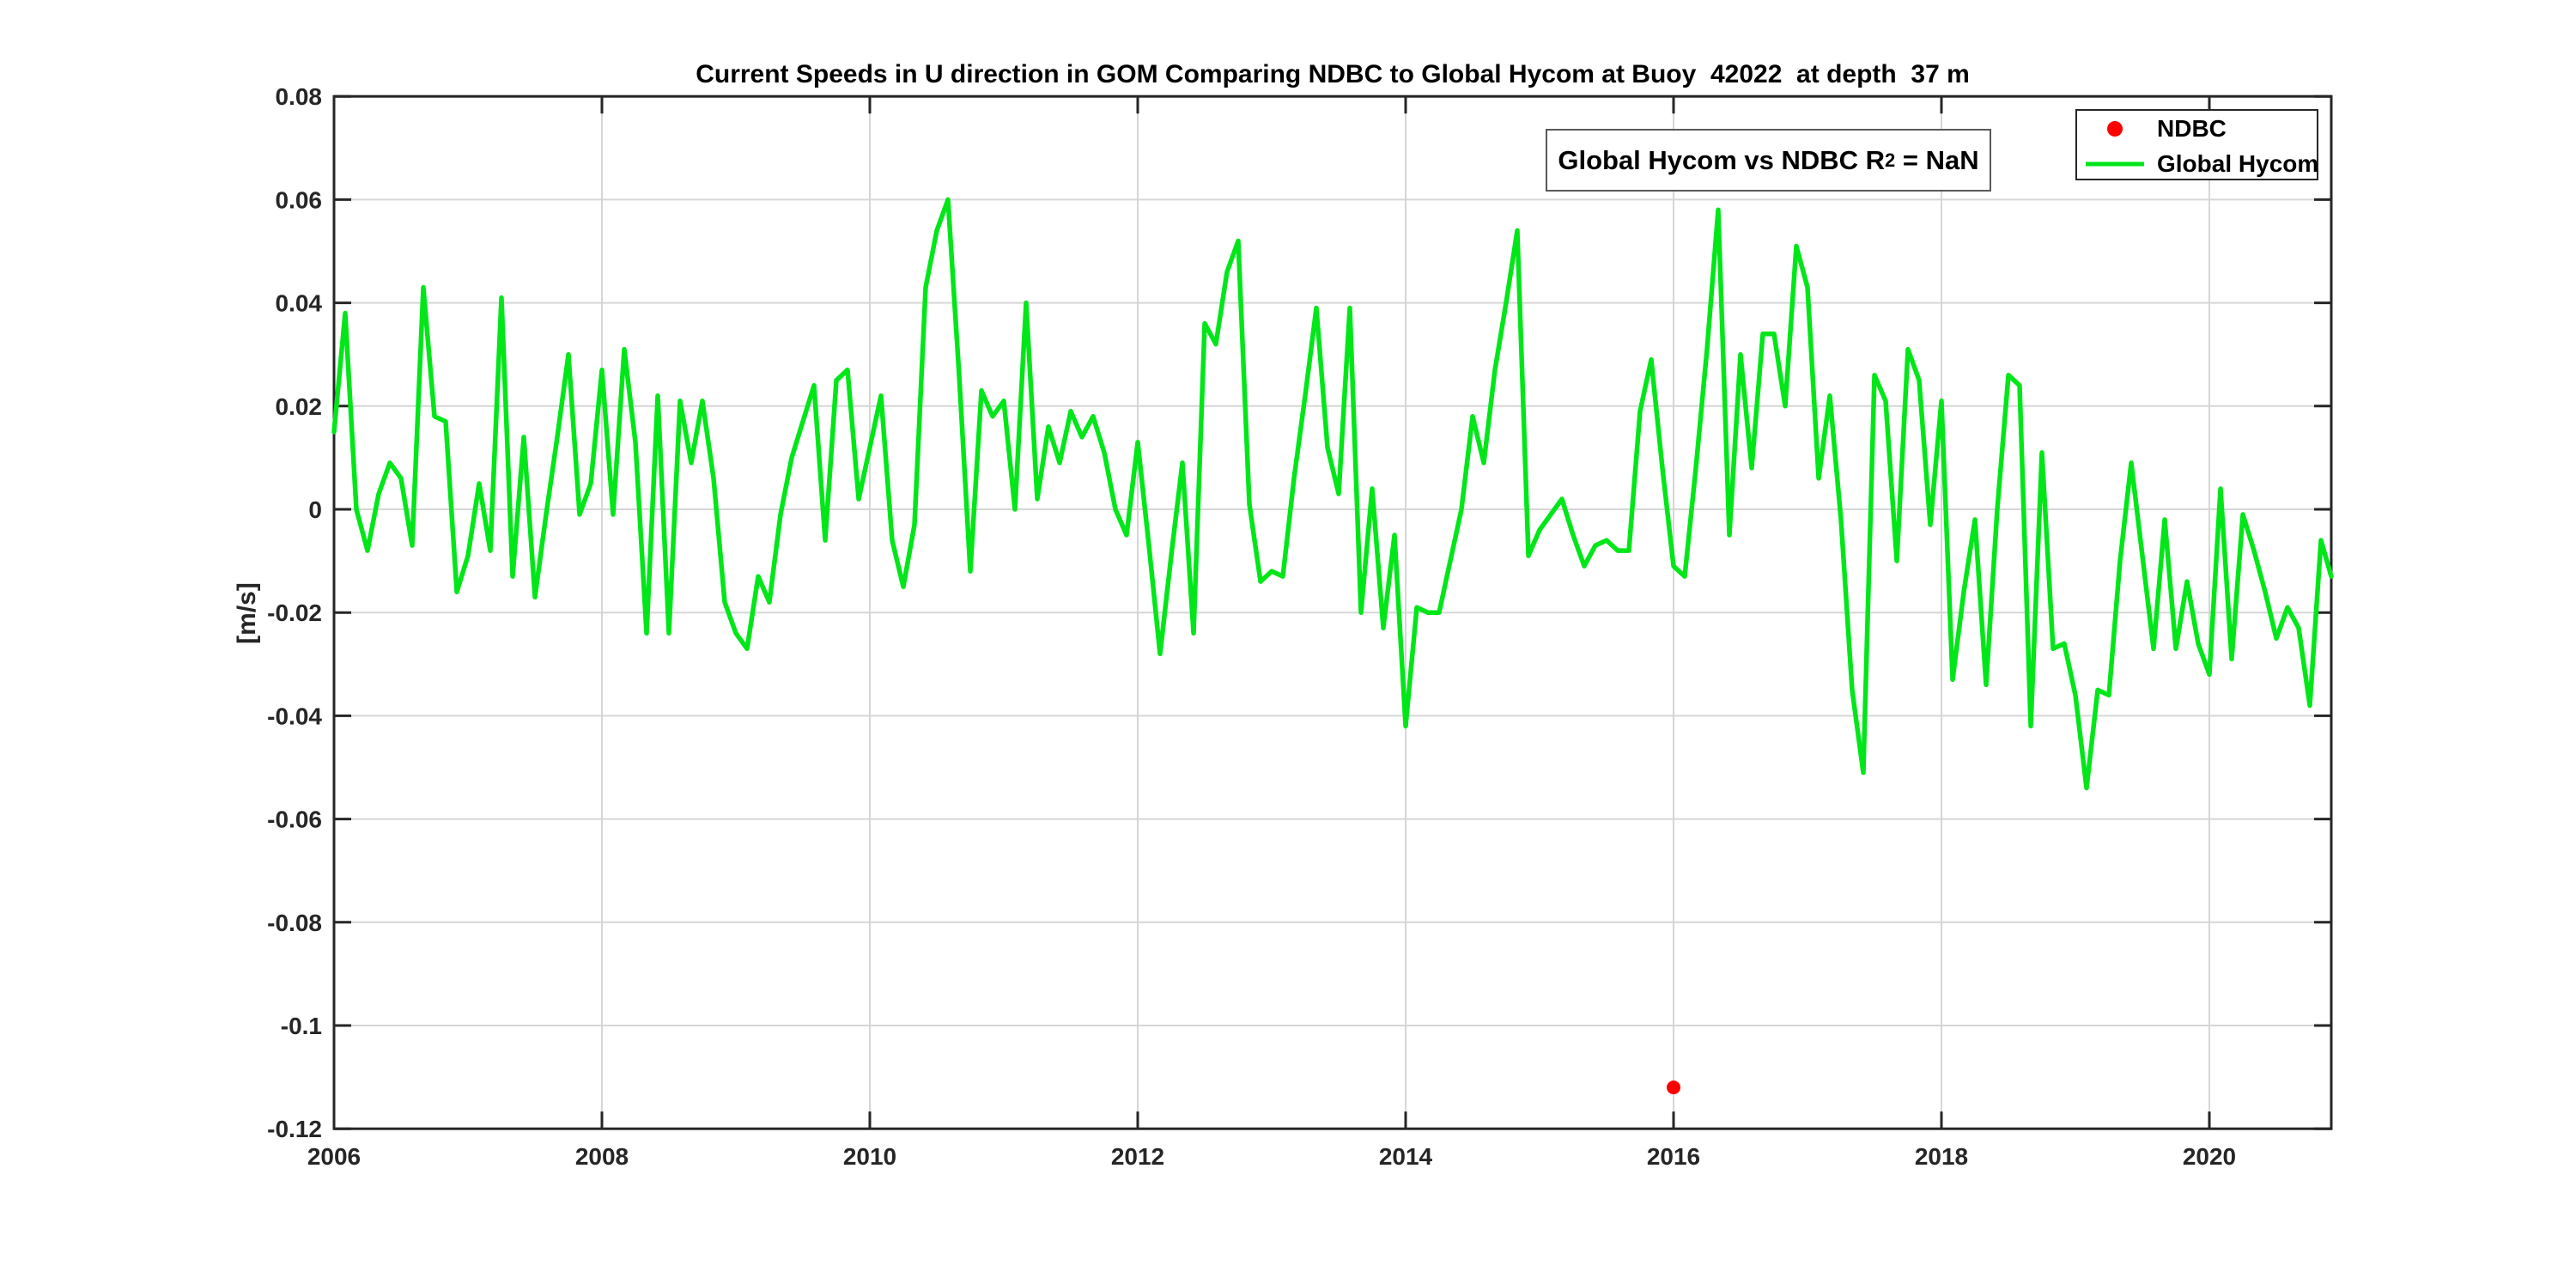 This screenshot has height=1272, width=2576. Describe the element at coordinates (1941, 1156) in the screenshot. I see `x-tick-label: 2018` at that location.